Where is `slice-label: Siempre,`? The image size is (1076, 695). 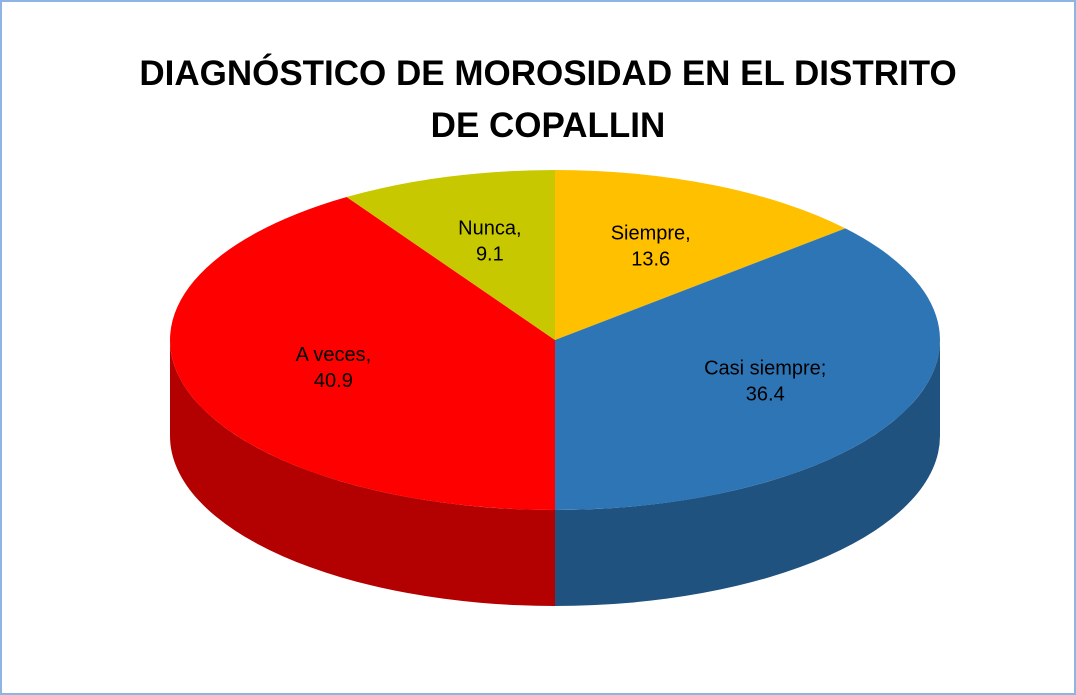
slice-label: Siempre, is located at coordinates (651, 233).